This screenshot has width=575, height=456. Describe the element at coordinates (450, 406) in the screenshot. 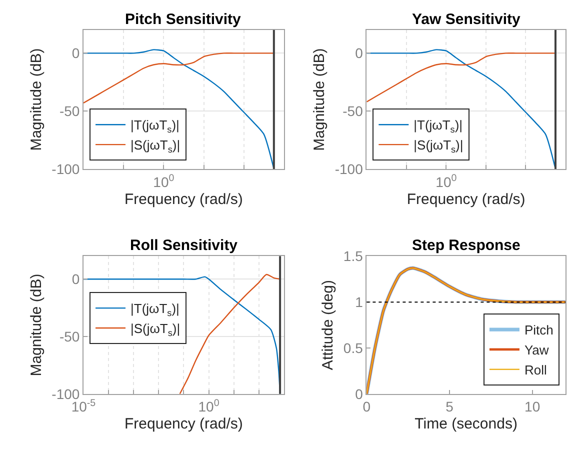

I see `x-tick-label: 5` at that location.